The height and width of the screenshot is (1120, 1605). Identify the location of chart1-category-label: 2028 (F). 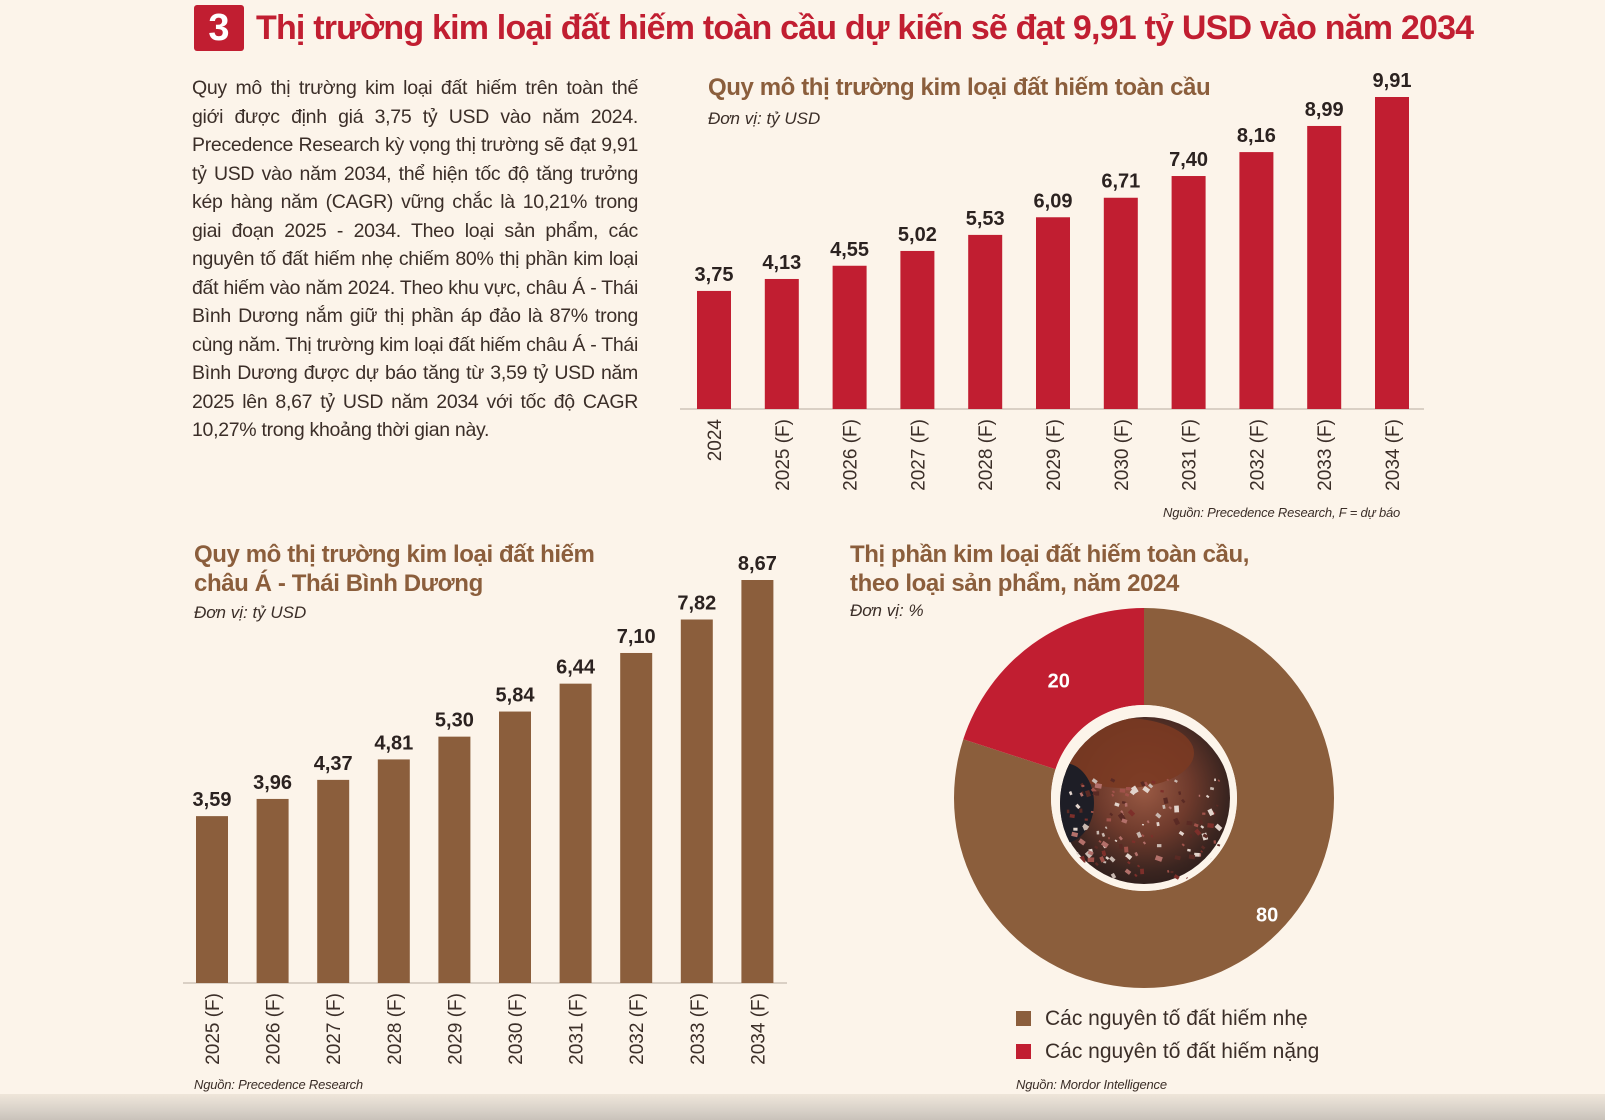
(986, 455).